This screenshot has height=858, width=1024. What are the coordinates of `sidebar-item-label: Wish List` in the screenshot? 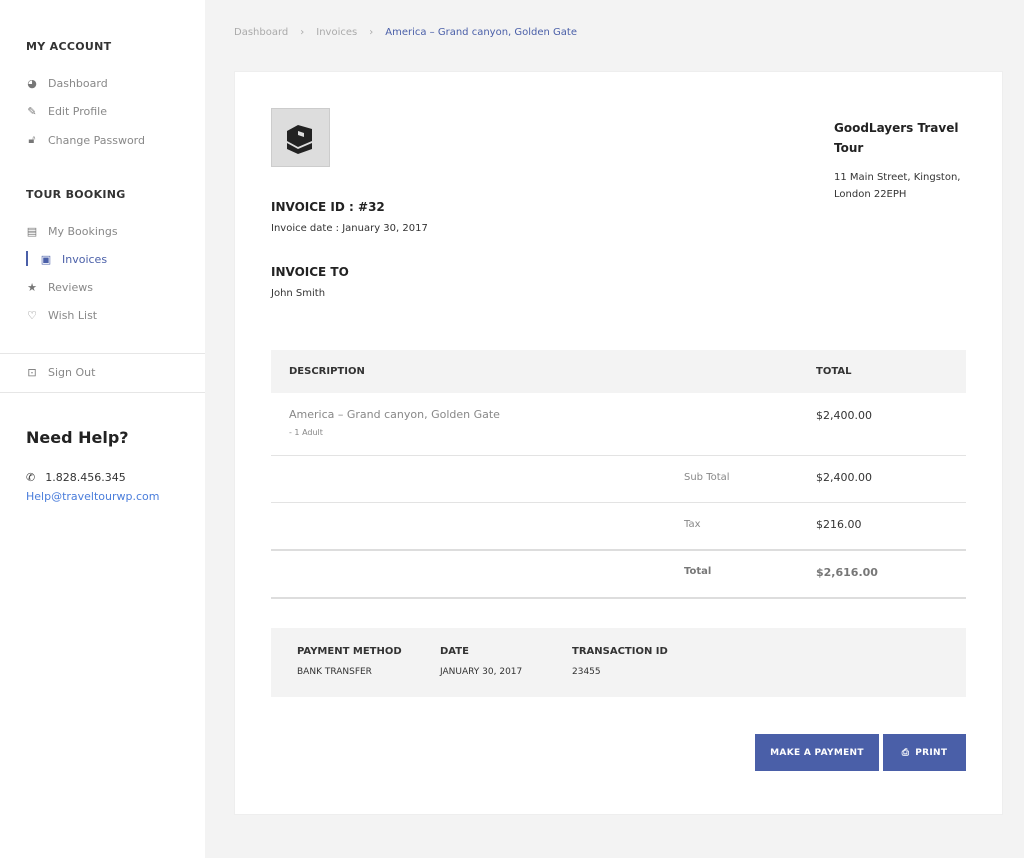 It's located at (73, 315).